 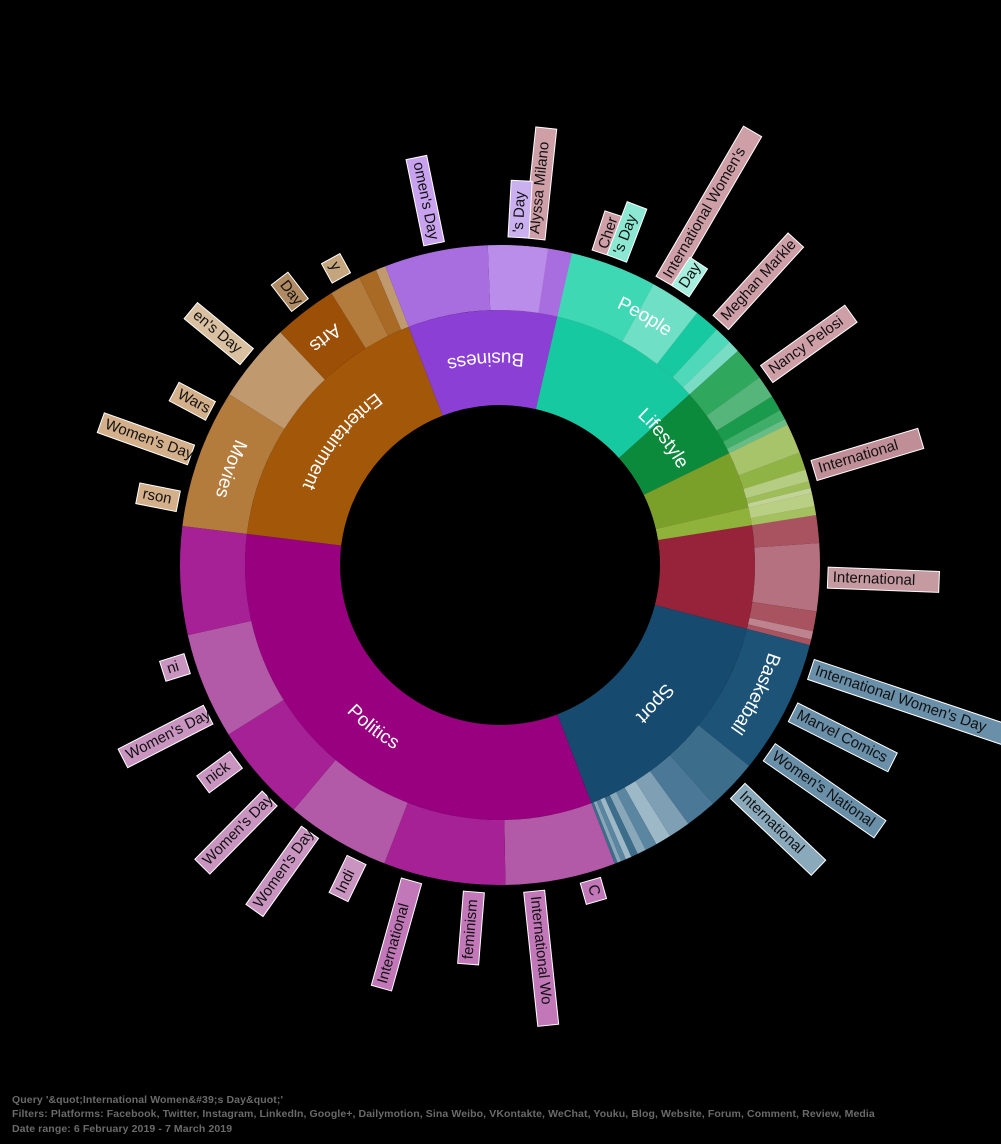 I want to click on leaf-label: International Wo, so click(x=541, y=958).